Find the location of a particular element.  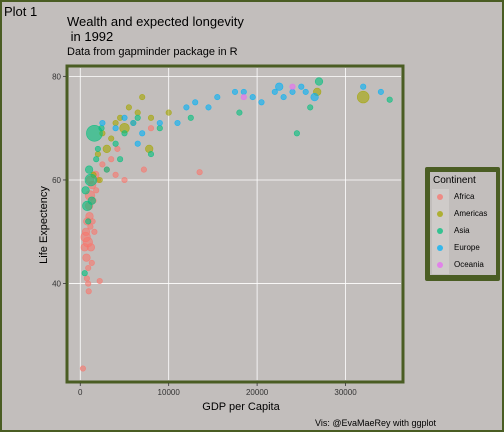

plot-label: Plot 1 is located at coordinates (21, 11).